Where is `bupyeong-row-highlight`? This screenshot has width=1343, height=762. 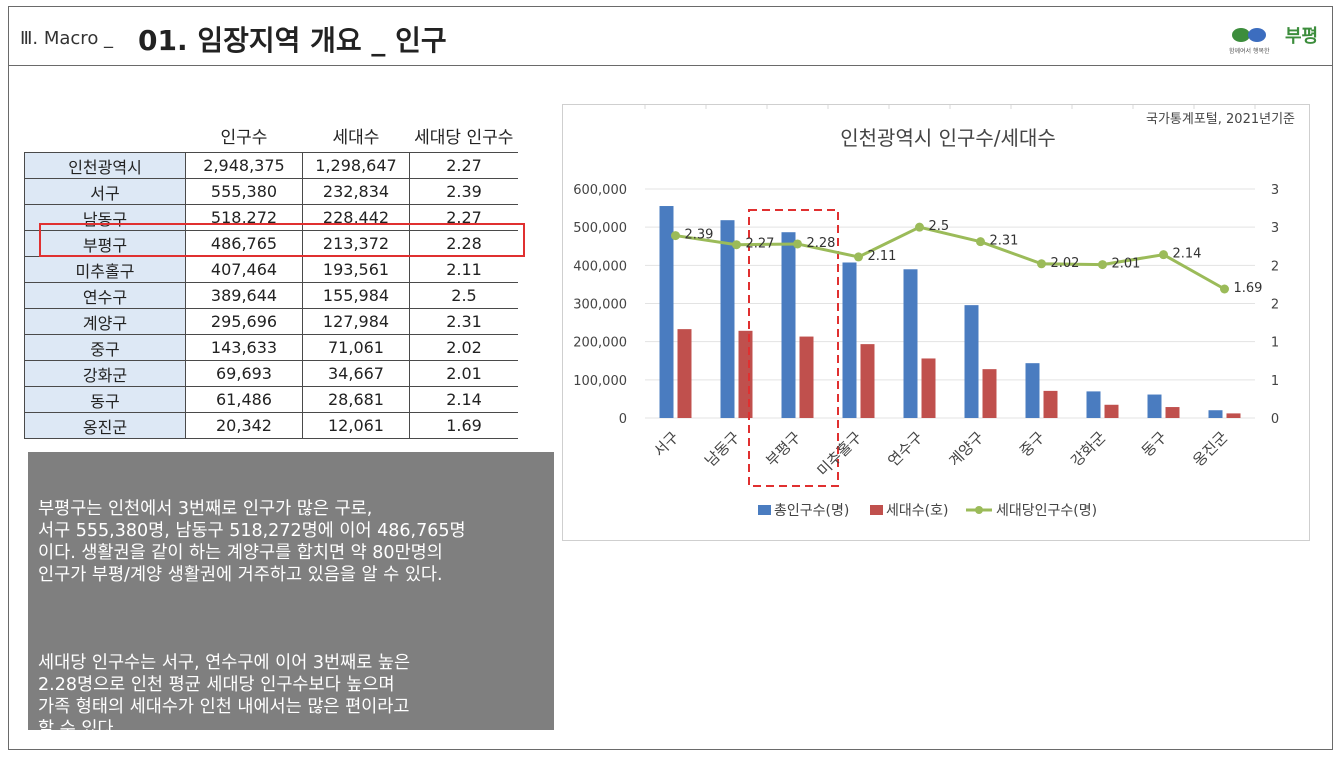 bupyeong-row-highlight is located at coordinates (282, 240).